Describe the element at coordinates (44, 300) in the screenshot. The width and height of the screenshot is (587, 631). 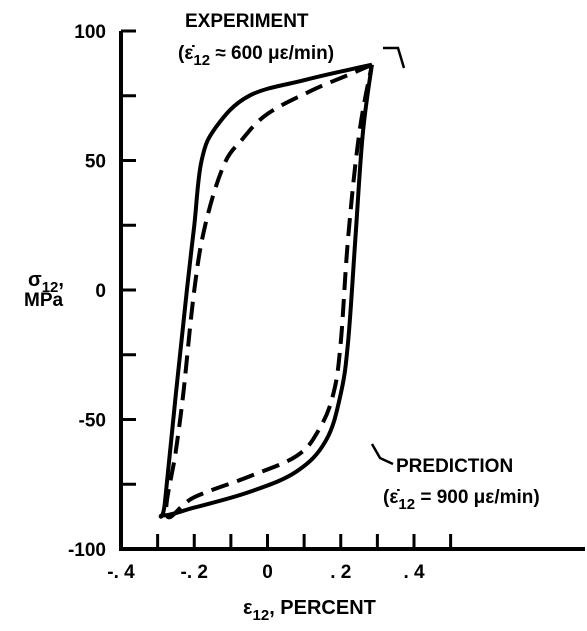
I see `y-axis-unit: MPa` at that location.